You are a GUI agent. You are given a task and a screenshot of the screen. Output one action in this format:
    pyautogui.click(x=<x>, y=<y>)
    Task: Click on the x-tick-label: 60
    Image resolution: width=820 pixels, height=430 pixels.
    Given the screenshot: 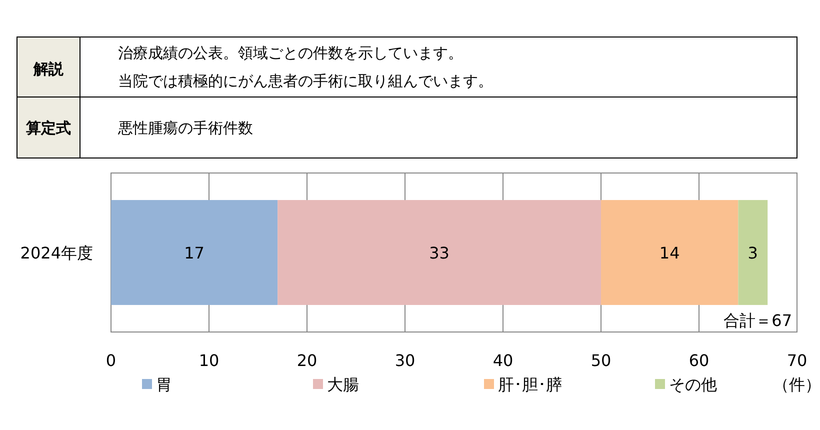 What is the action you would take?
    pyautogui.click(x=699, y=360)
    